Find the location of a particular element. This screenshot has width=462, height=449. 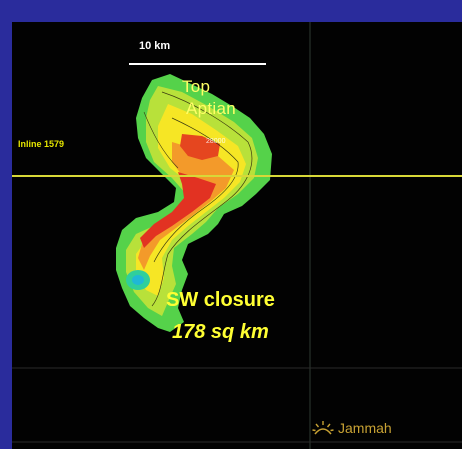

contour-low-cyan-inner is located at coordinates (138, 280).